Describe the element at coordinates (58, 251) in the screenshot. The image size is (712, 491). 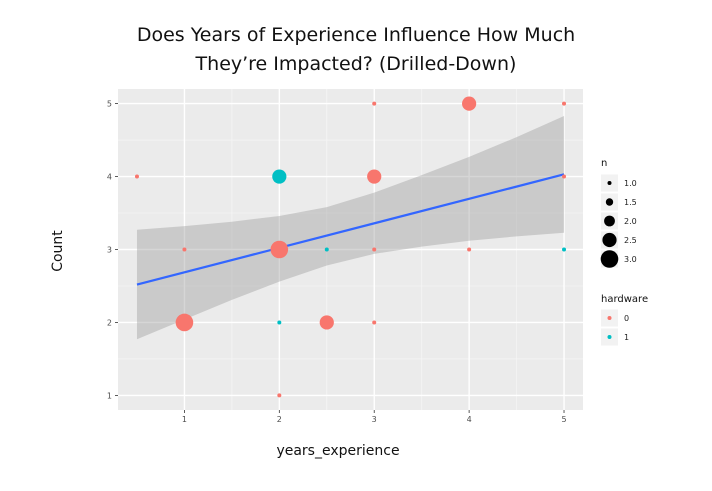
I see `y-axis-title: Count` at that location.